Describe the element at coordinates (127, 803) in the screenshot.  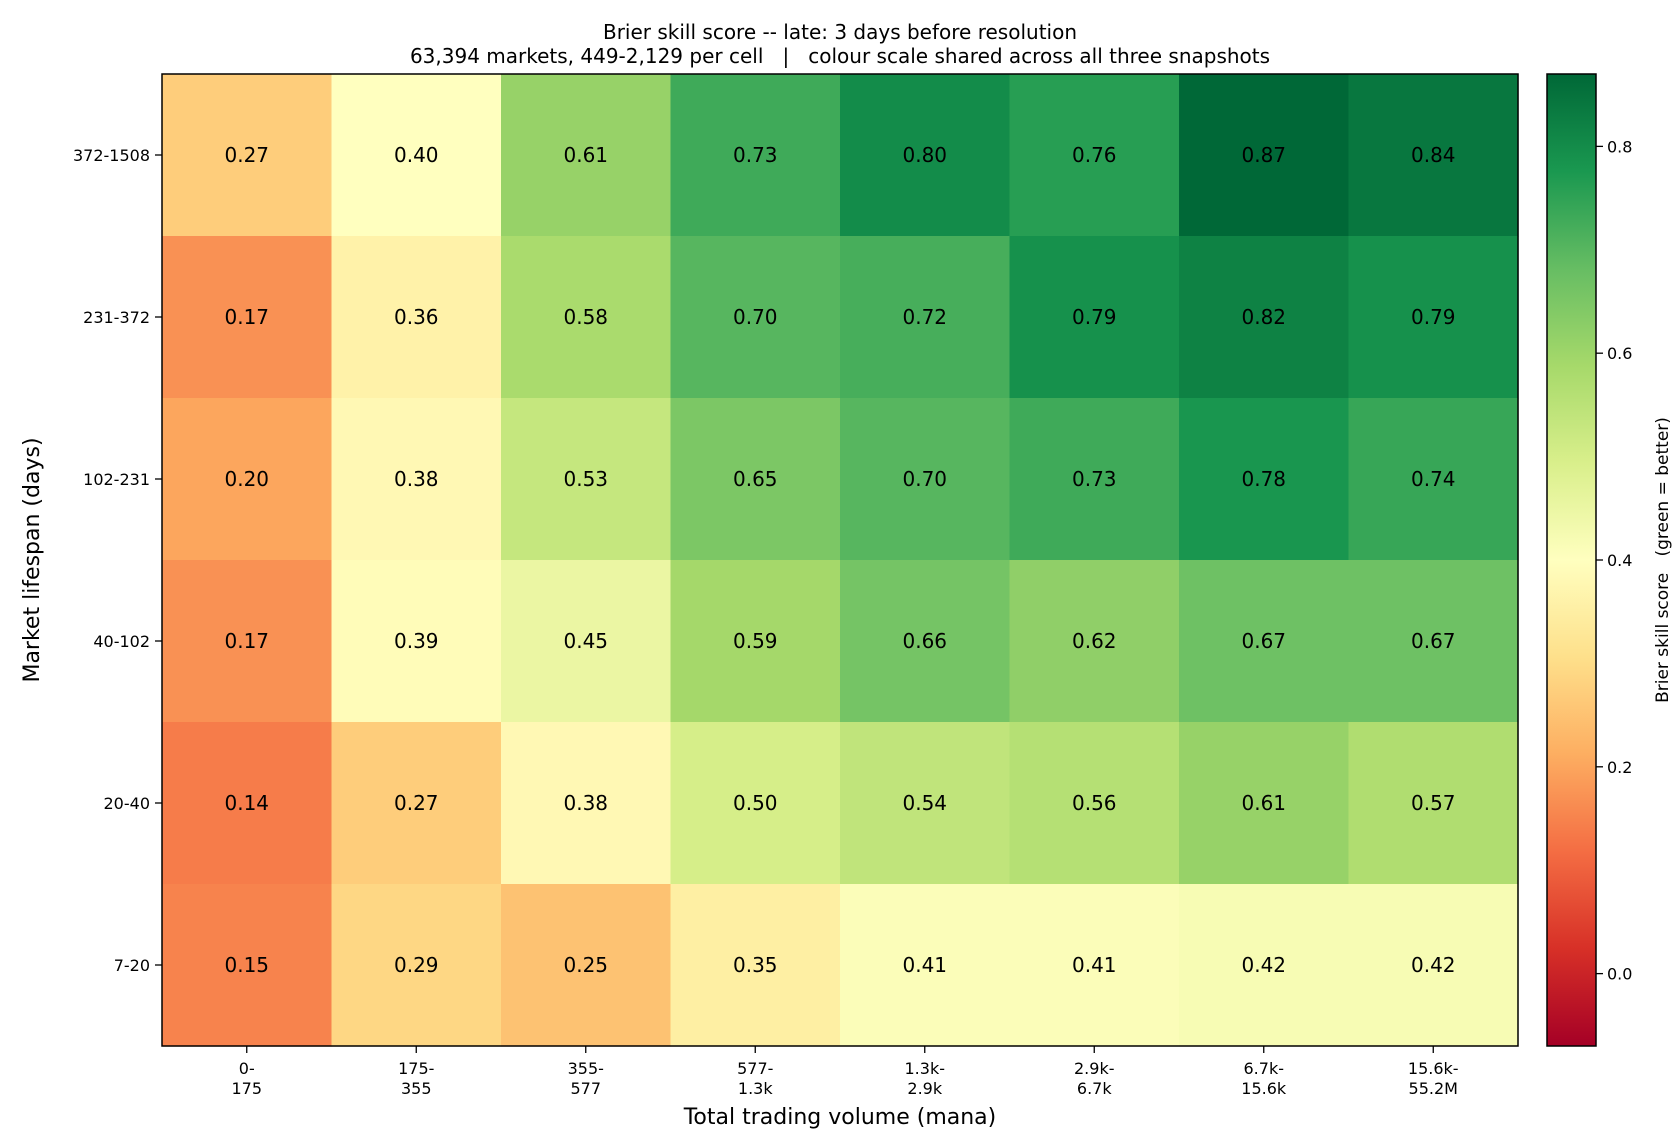
I see `y-tick-label: 20-40` at that location.